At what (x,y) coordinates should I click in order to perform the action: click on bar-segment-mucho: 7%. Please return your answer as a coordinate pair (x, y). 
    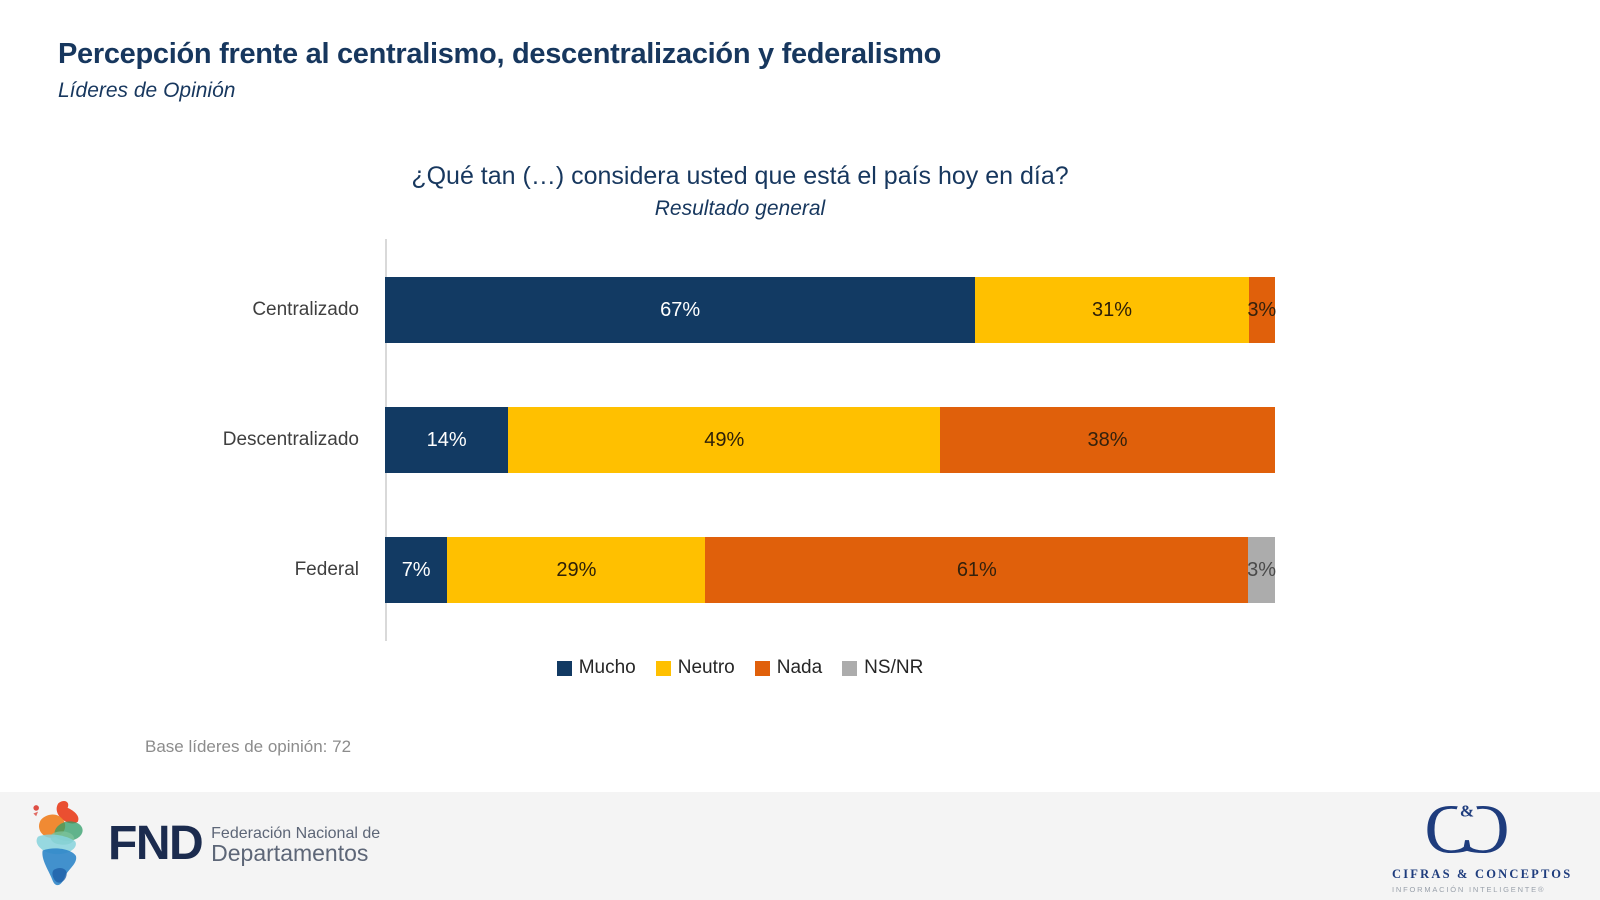
    Looking at the image, I should click on (416, 570).